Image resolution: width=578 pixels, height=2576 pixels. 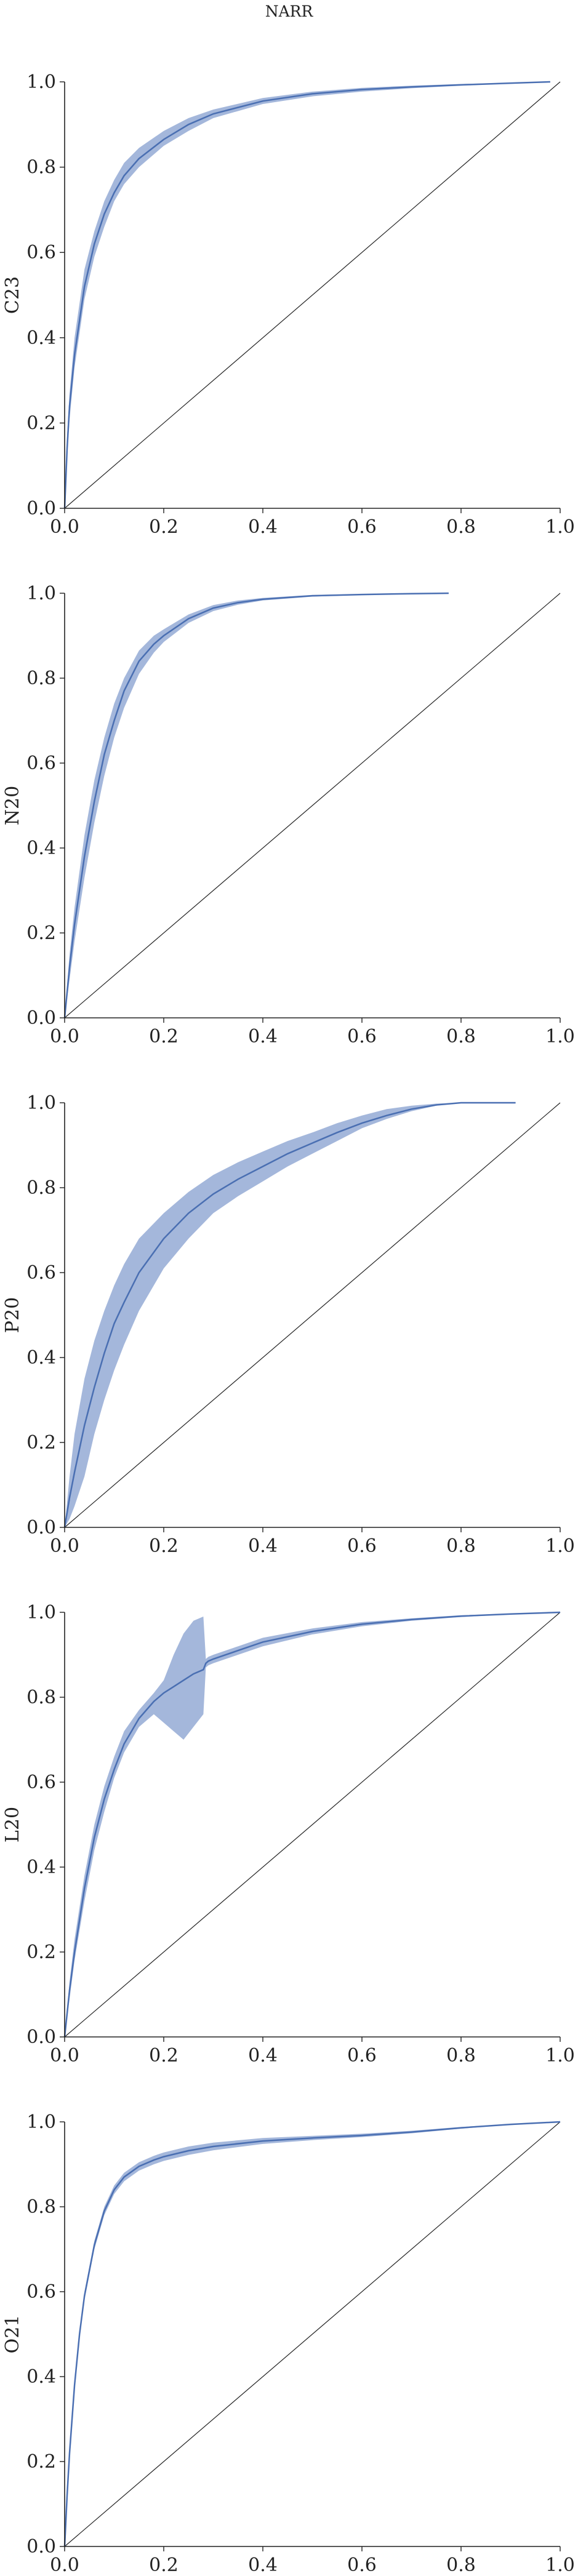 What do you see at coordinates (12, 805) in the screenshot?
I see `y-axis-label: N20` at bounding box center [12, 805].